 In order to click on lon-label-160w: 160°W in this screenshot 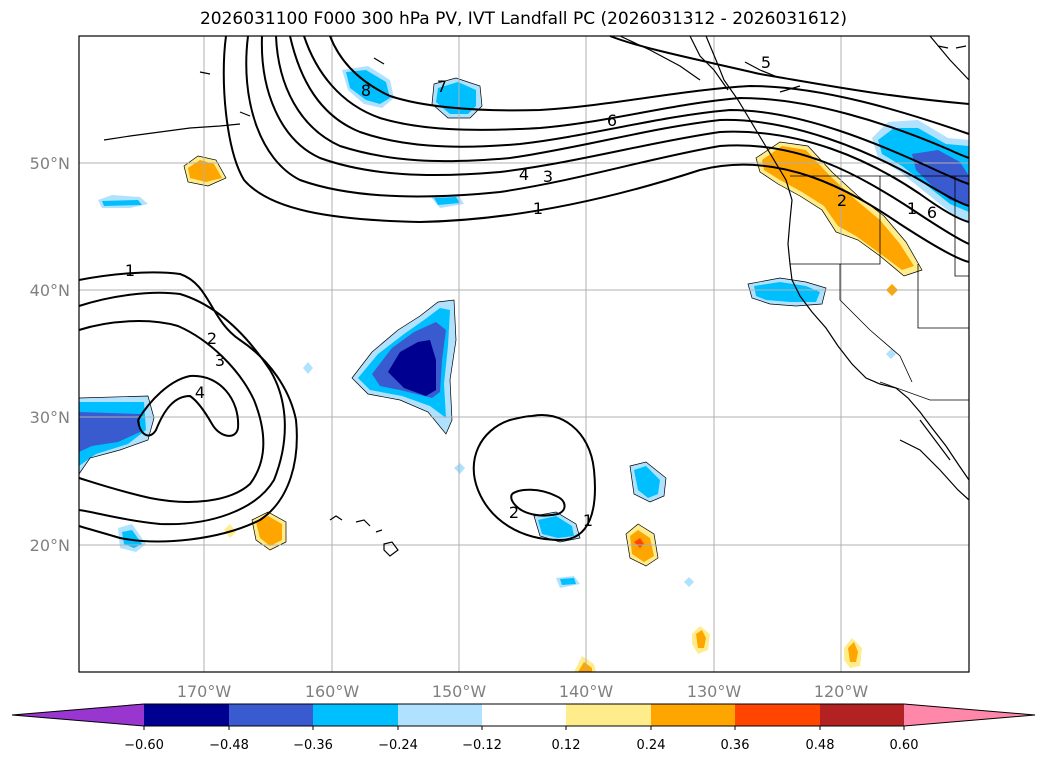, I will do `click(332, 691)`.